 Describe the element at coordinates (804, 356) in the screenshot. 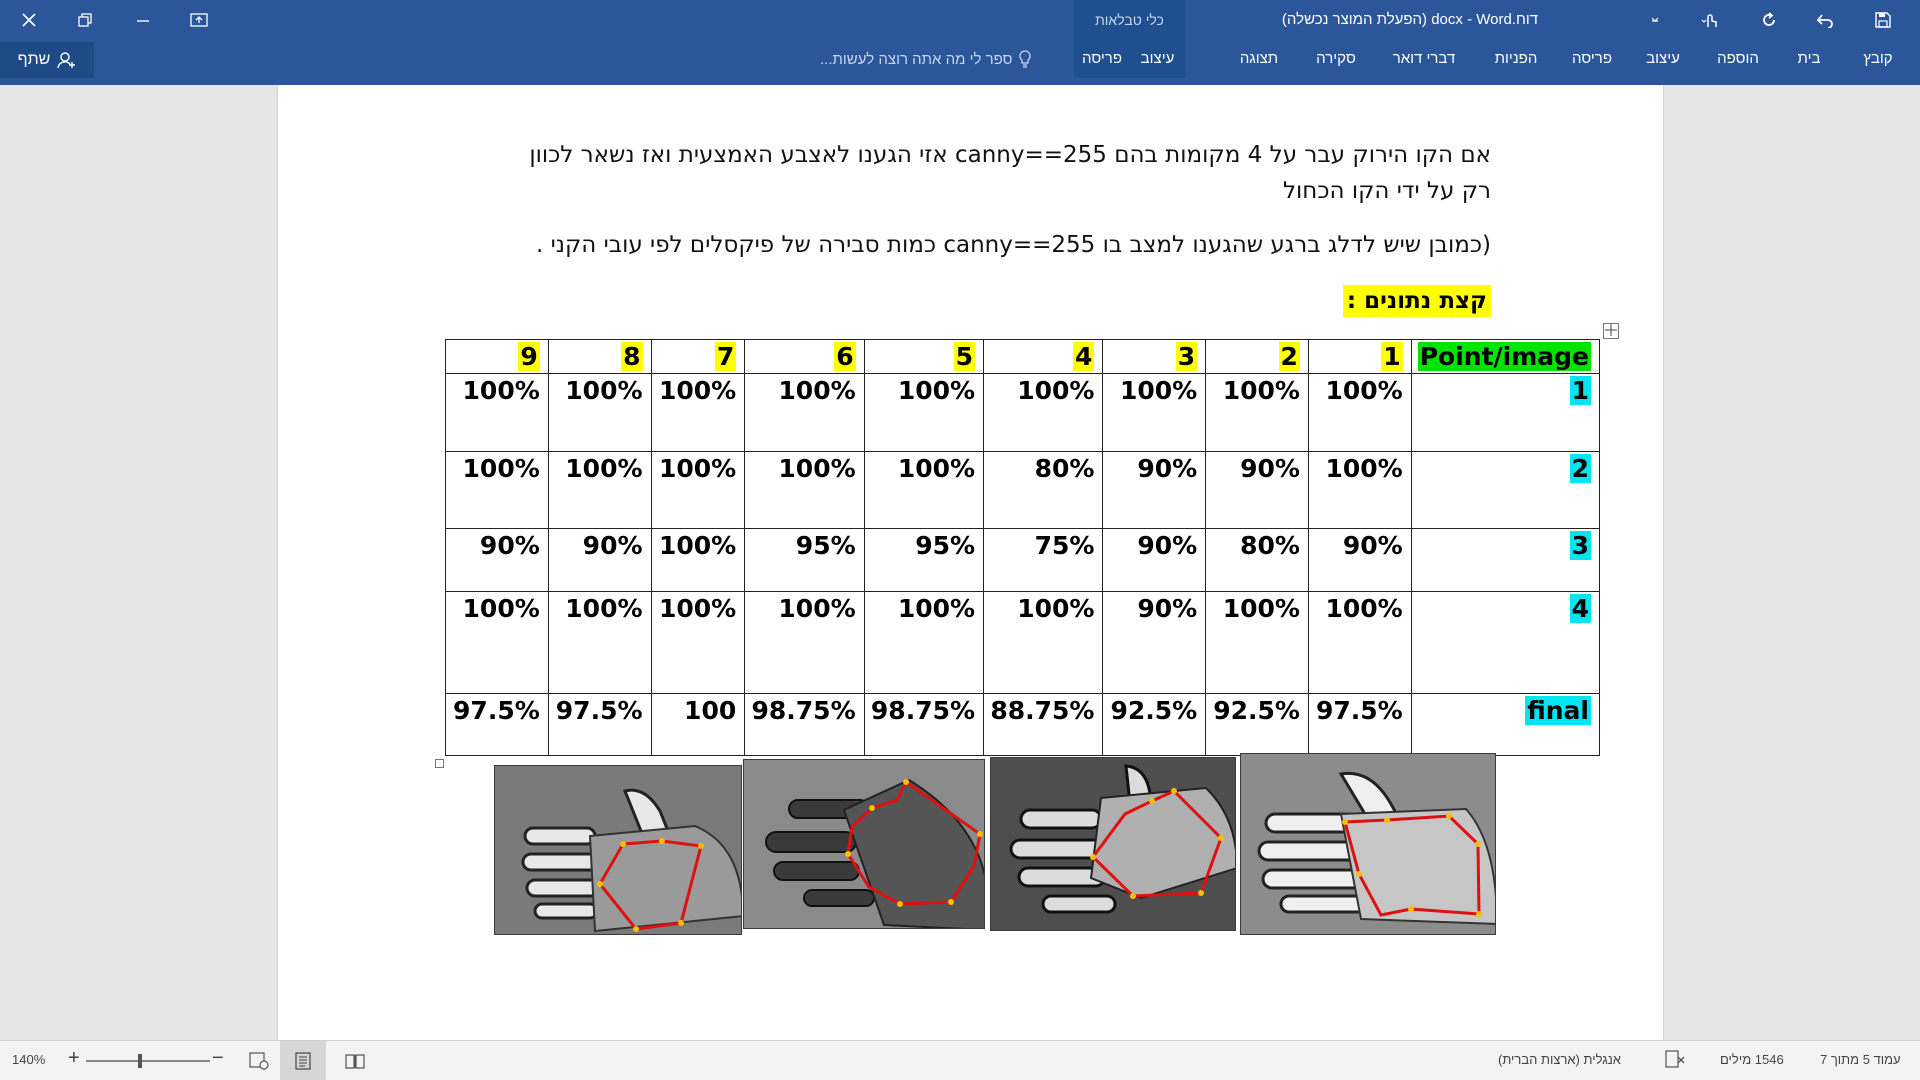

I see `column-header: 6` at that location.